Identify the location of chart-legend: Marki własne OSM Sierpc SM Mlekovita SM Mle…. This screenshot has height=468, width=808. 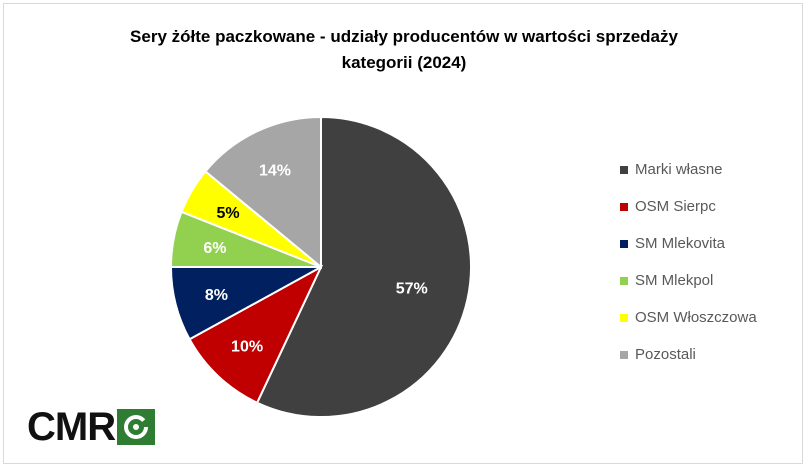
(688, 262).